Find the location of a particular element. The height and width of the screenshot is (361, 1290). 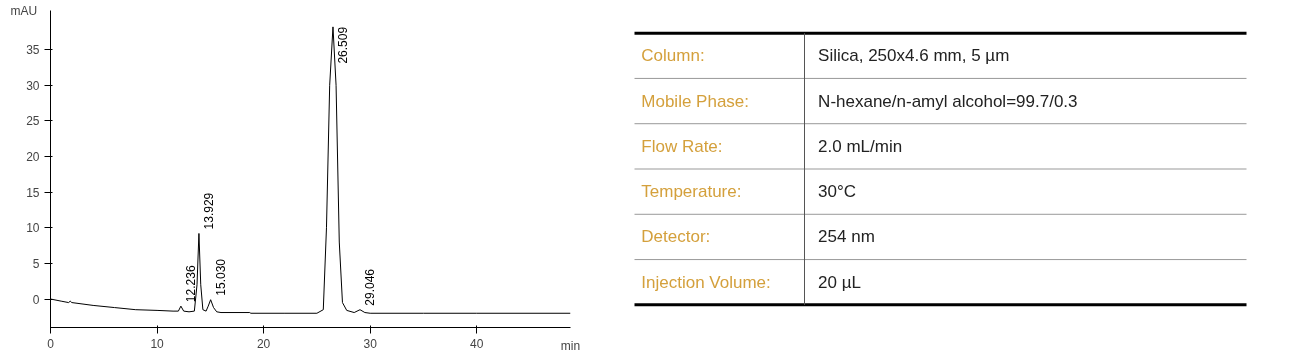

x-tick-label: 20 is located at coordinates (263, 343).